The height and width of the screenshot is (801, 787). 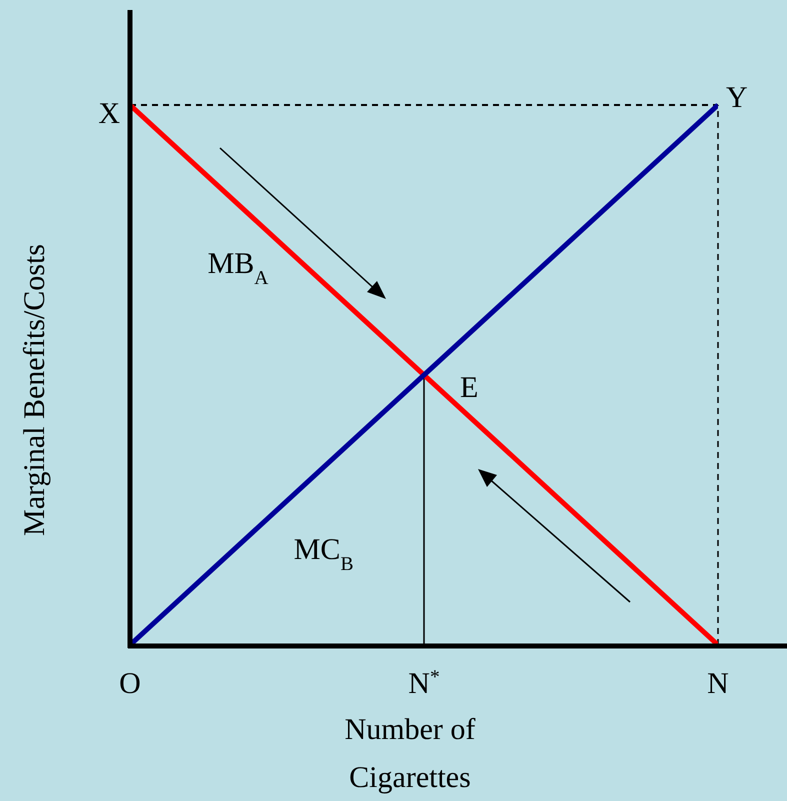 I want to click on series-label: MB$_{A}$, so click(x=238, y=267).